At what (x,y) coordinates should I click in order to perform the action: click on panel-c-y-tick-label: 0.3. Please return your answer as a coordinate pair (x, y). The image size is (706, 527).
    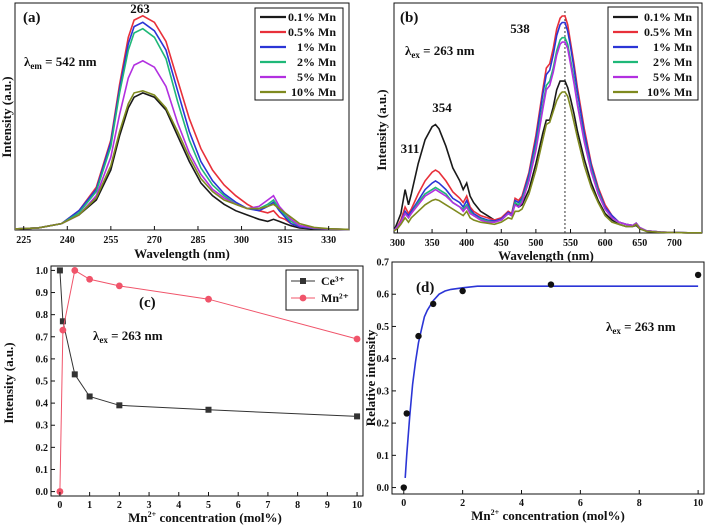
    Looking at the image, I should click on (42, 426).